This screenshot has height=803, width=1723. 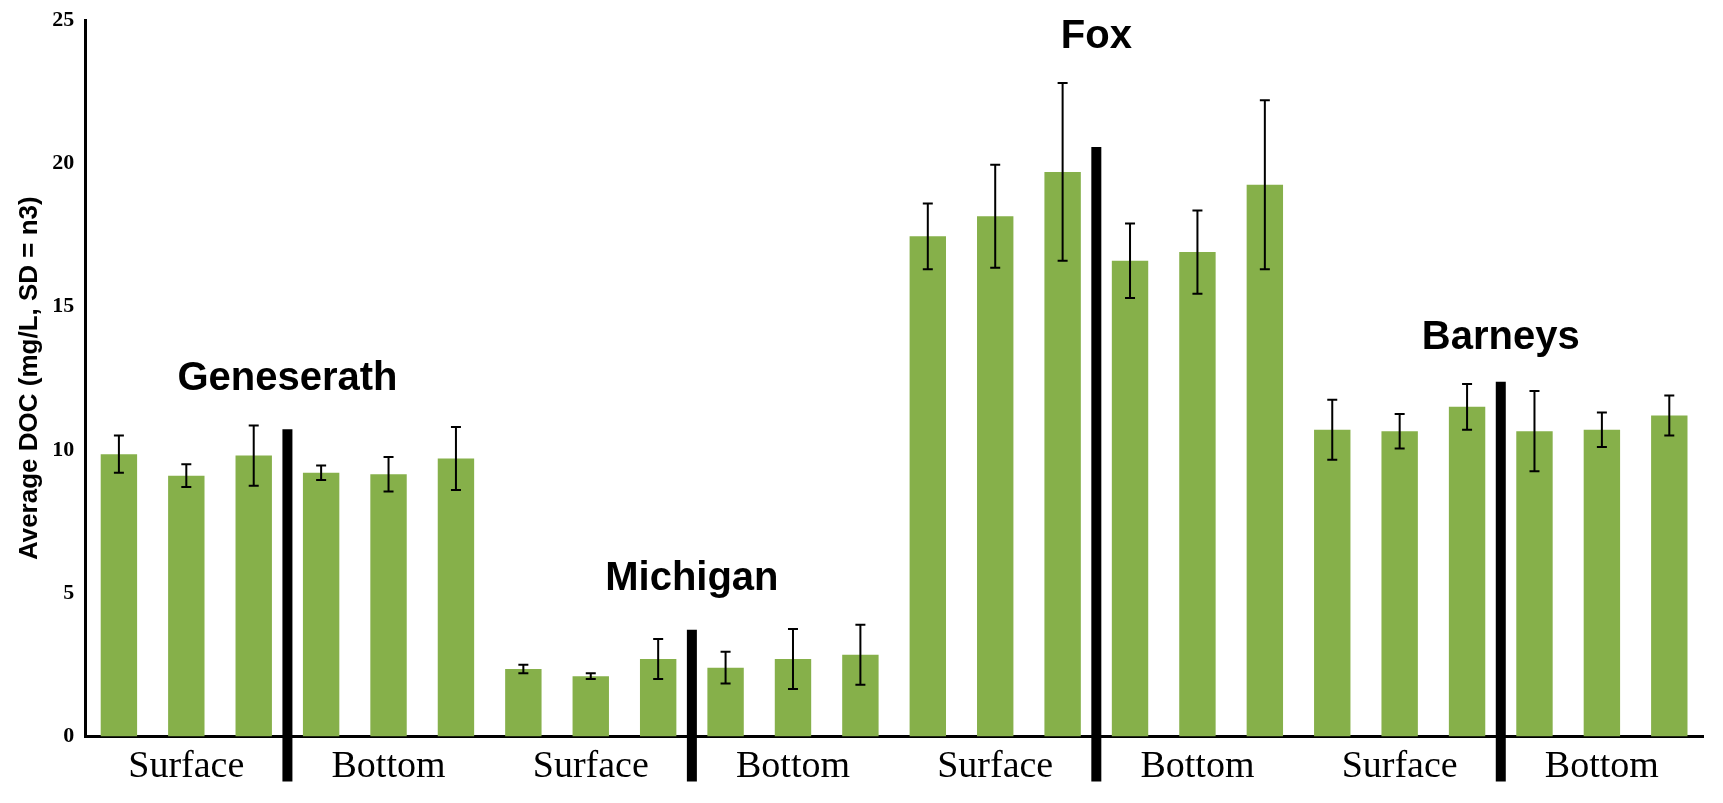 What do you see at coordinates (63, 161) in the screenshot?
I see `y-tick-label: 20` at bounding box center [63, 161].